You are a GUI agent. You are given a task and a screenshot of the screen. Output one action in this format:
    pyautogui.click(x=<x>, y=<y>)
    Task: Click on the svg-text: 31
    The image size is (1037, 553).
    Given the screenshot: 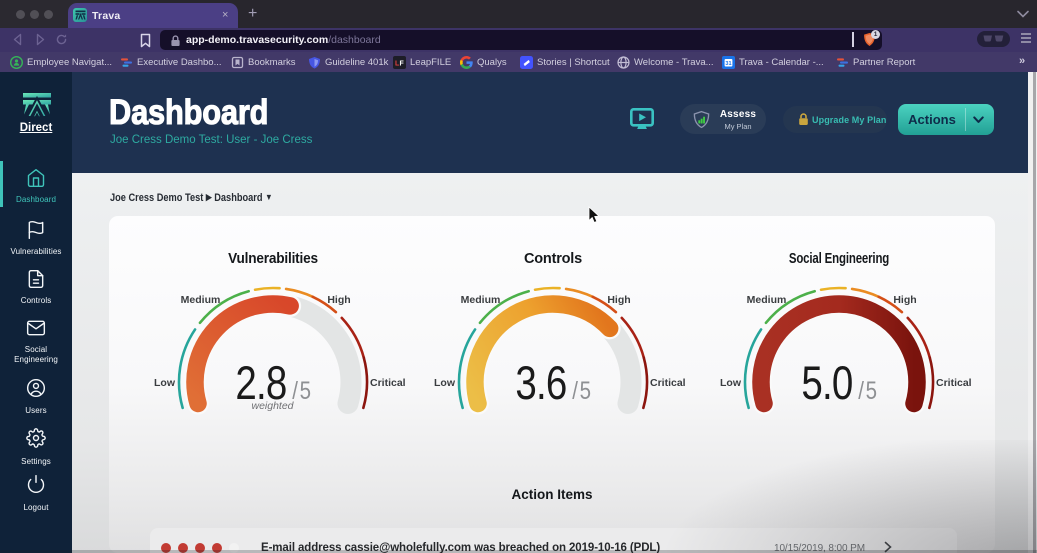 What is the action you would take?
    pyautogui.click(x=728, y=64)
    